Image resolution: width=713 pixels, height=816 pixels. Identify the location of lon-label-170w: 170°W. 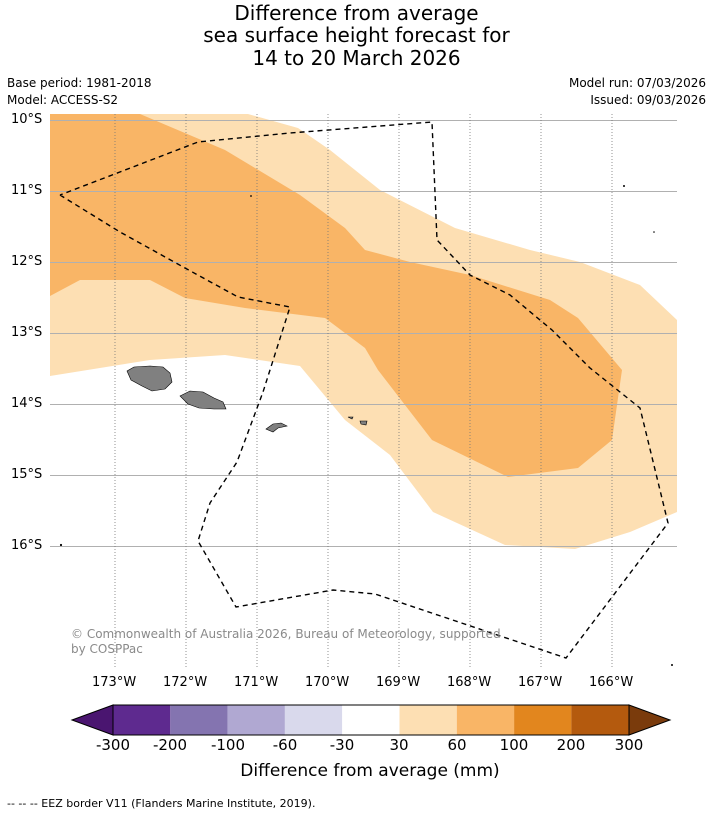
(327, 682).